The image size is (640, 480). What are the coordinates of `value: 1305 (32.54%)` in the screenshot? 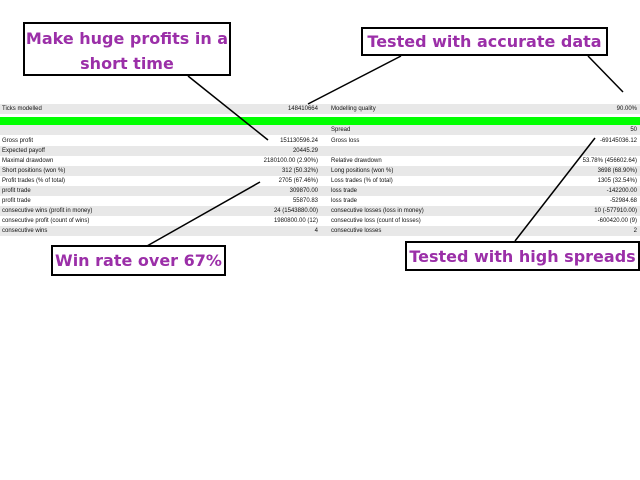 It's located at (617, 181).